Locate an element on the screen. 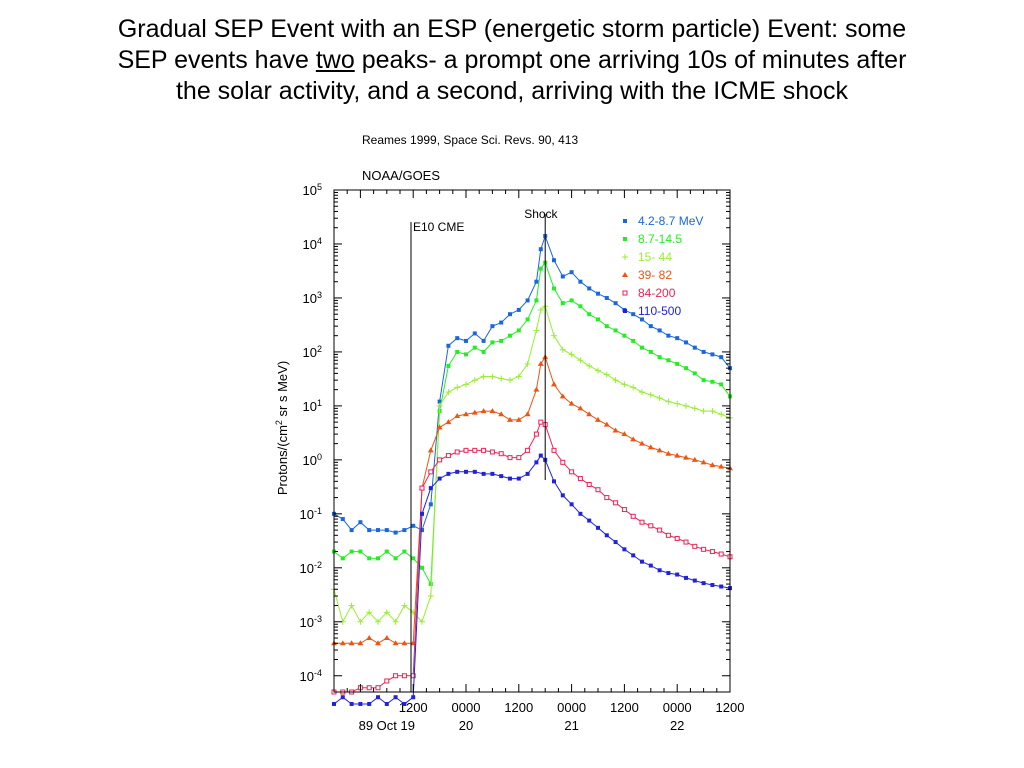  y-tick-exp: 4 is located at coordinates (319, 241).